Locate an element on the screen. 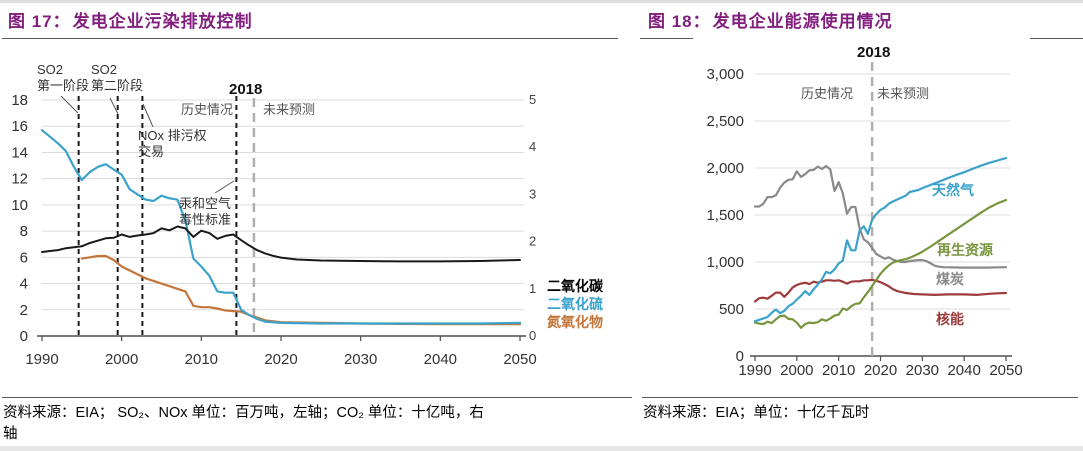  annotation-so2-phase1: SO2 第一阶段 is located at coordinates (63, 78).